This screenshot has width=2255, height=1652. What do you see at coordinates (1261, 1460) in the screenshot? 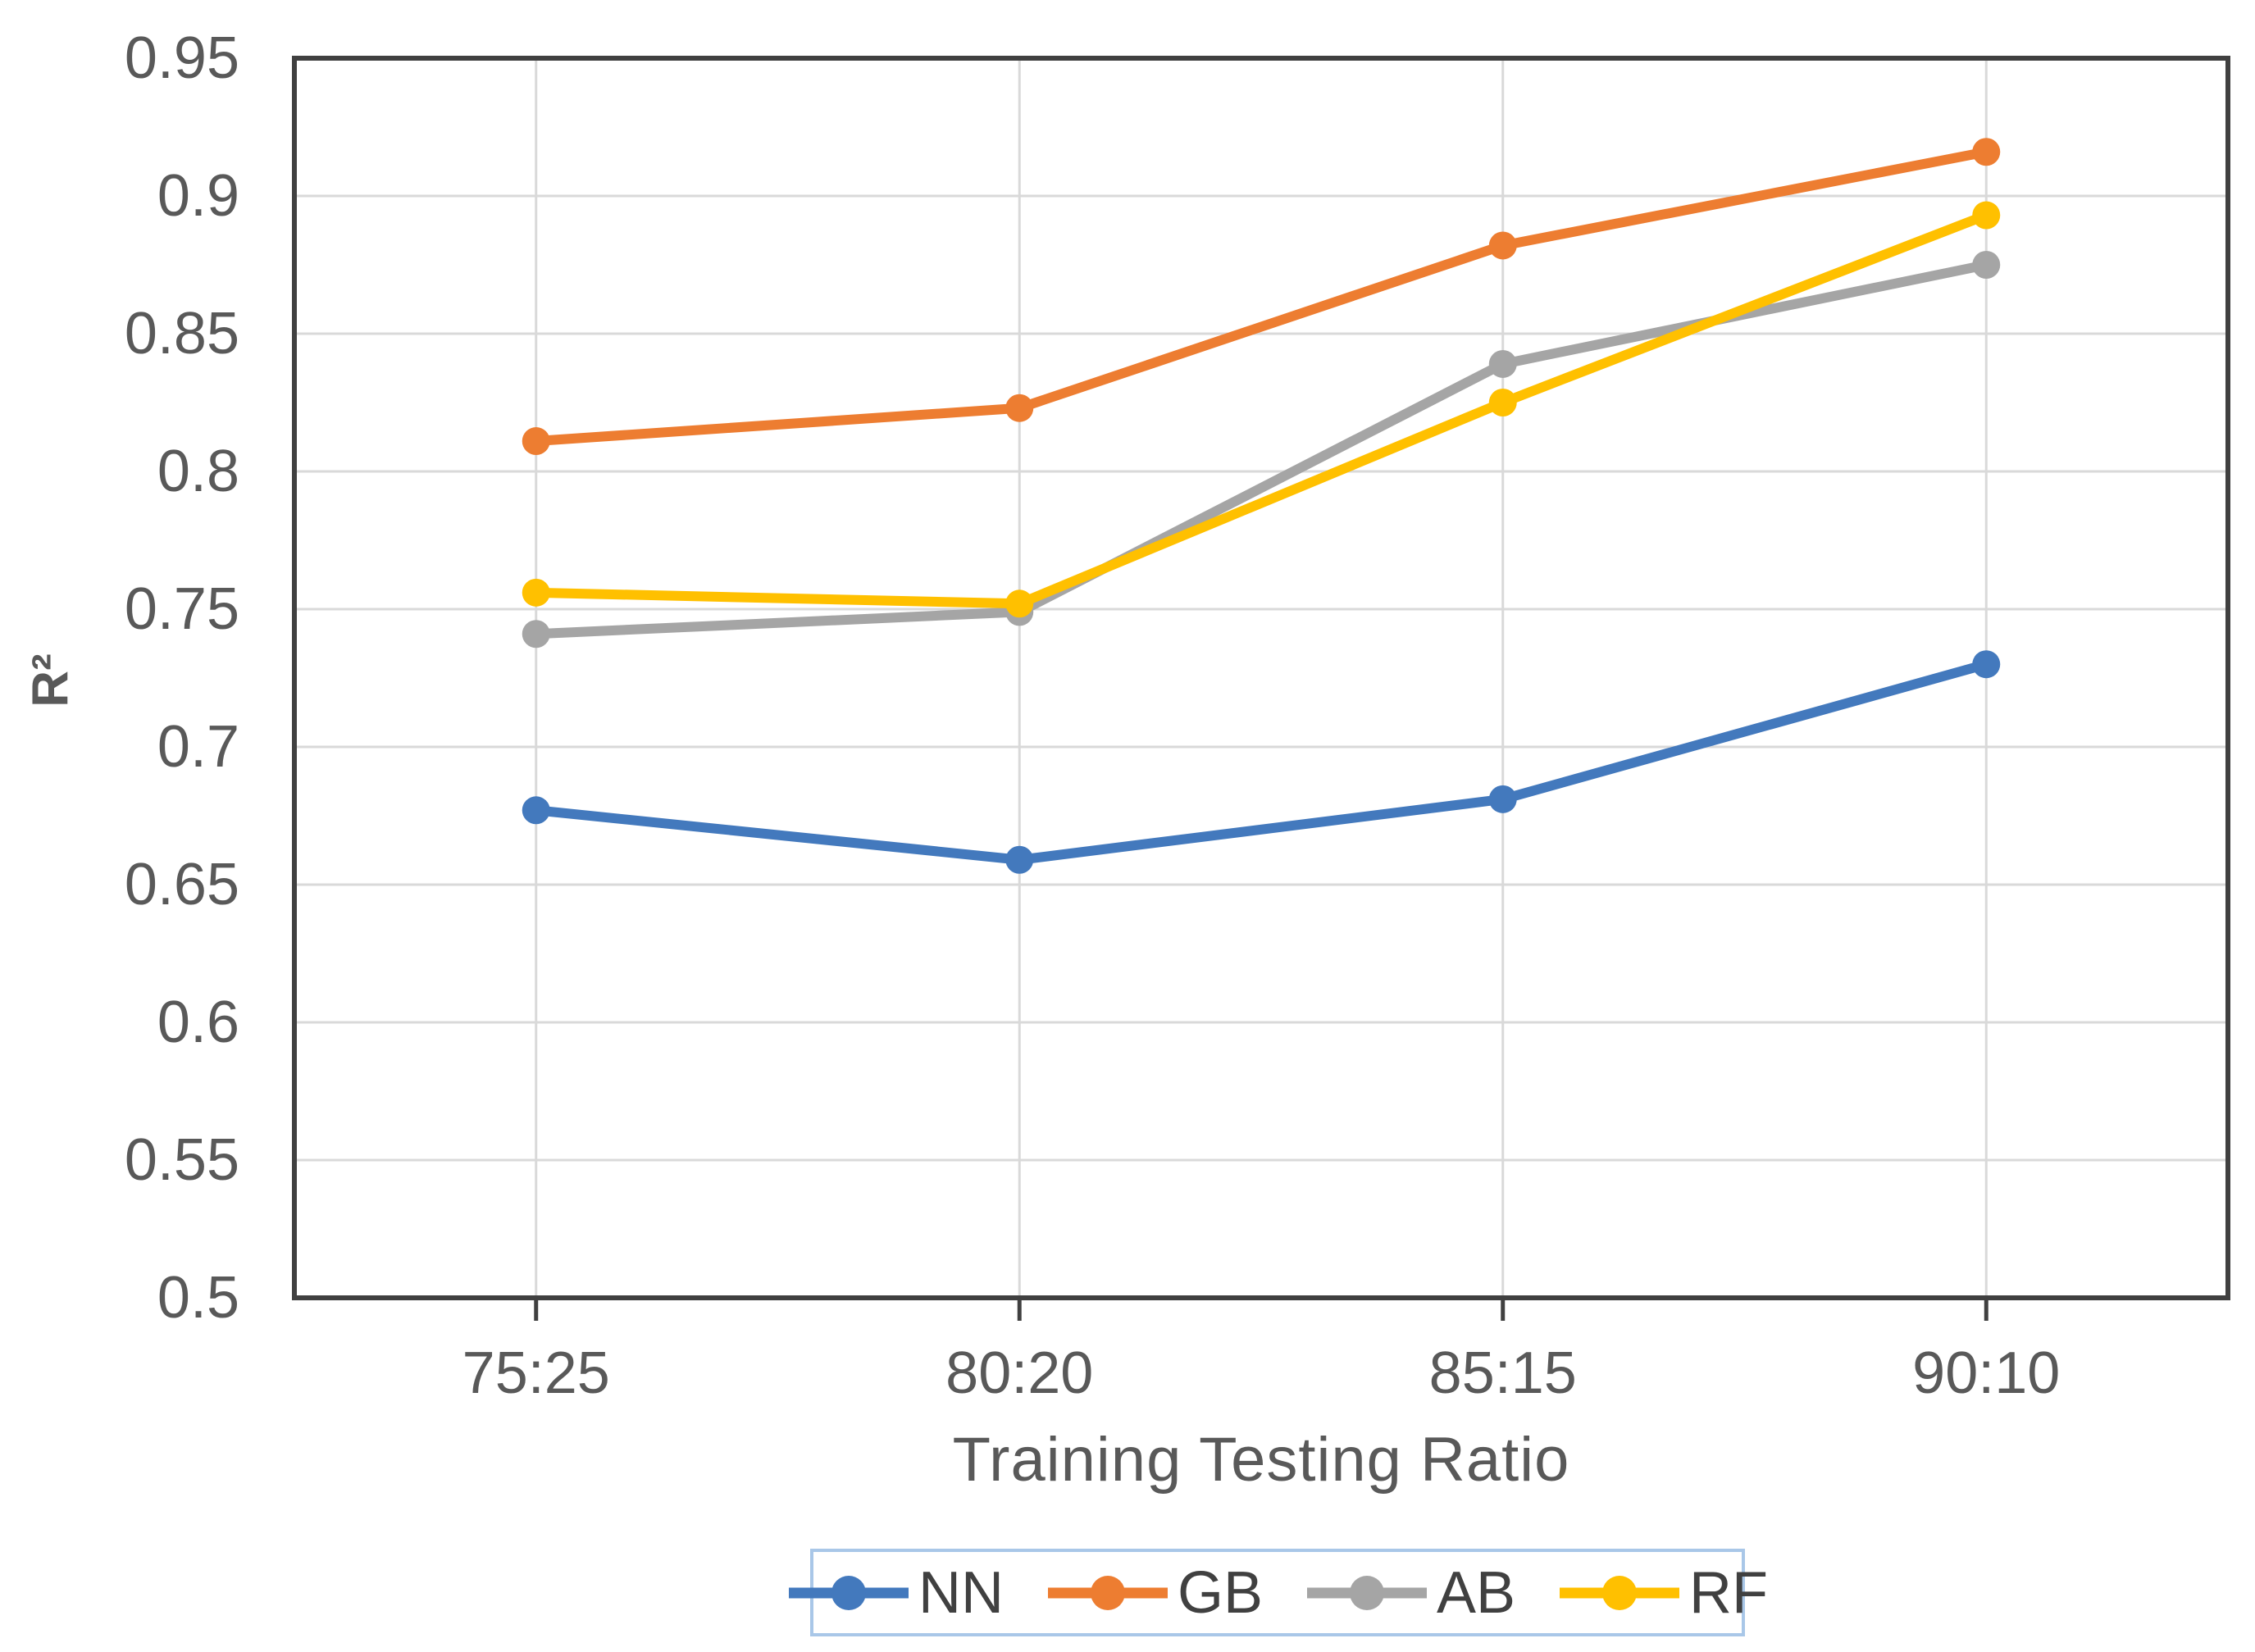
I see `x-axis-title: Training Testing Ratio` at bounding box center [1261, 1460].